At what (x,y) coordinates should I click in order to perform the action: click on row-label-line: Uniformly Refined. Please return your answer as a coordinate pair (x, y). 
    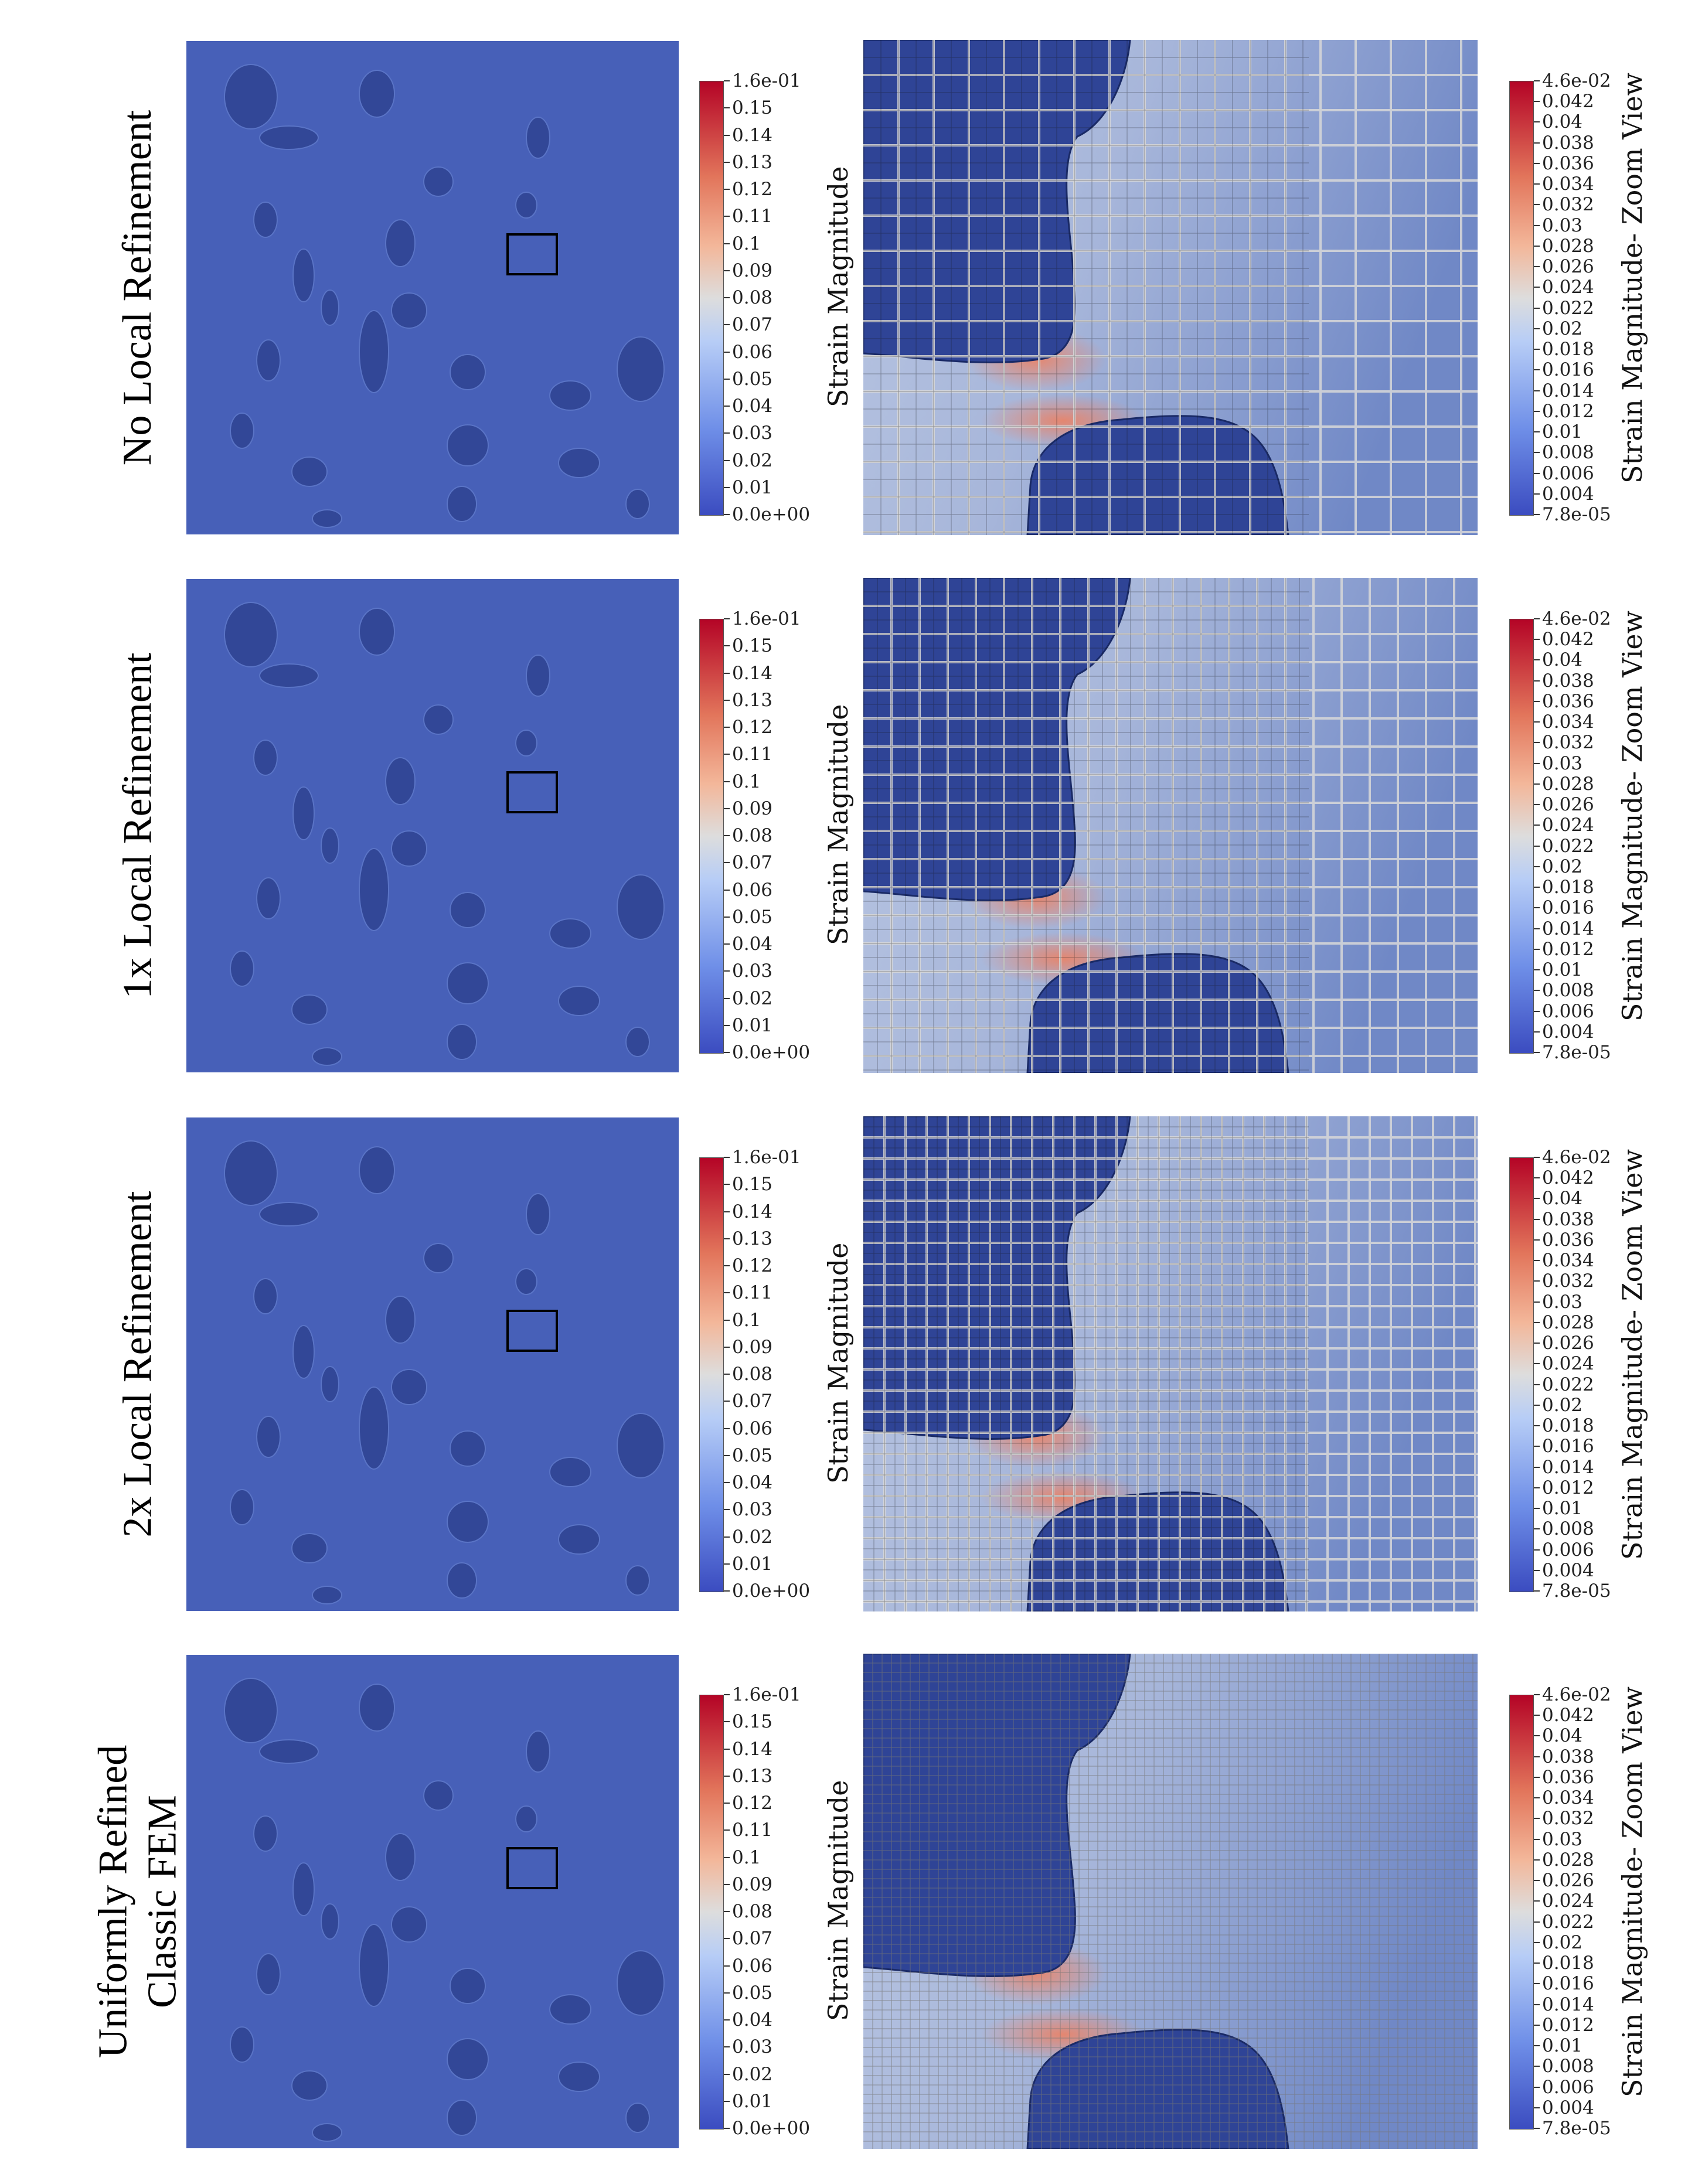
    Looking at the image, I should click on (113, 1901).